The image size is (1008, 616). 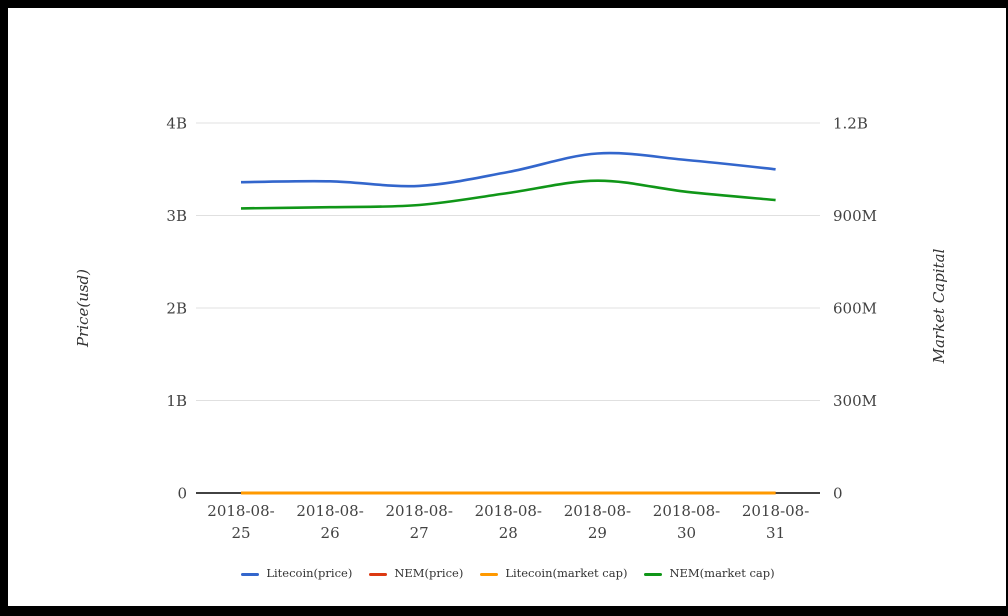 I want to click on left-axis-tick: 0, so click(x=182, y=494).